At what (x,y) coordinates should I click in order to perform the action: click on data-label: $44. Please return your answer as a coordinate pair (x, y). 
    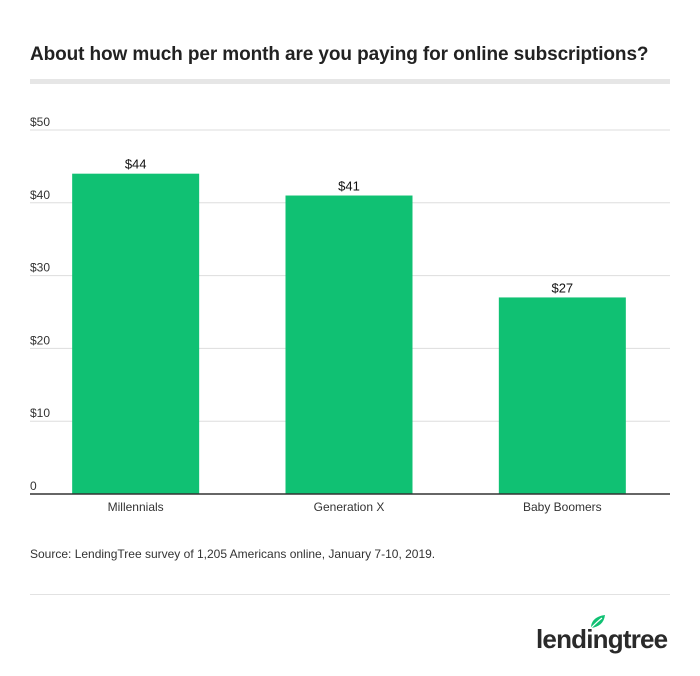
    Looking at the image, I should click on (136, 164).